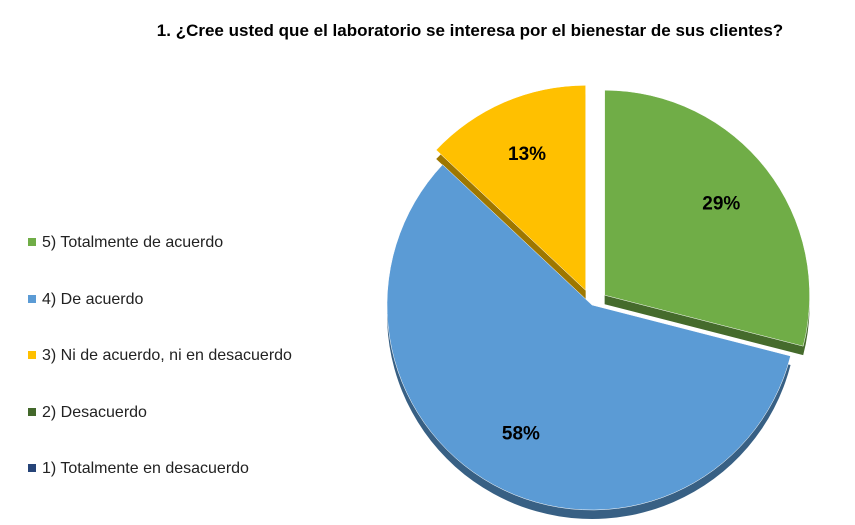 Image resolution: width=855 pixels, height=525 pixels. I want to click on legend-item: 5) Totalmente de acuerdo, so click(168, 242).